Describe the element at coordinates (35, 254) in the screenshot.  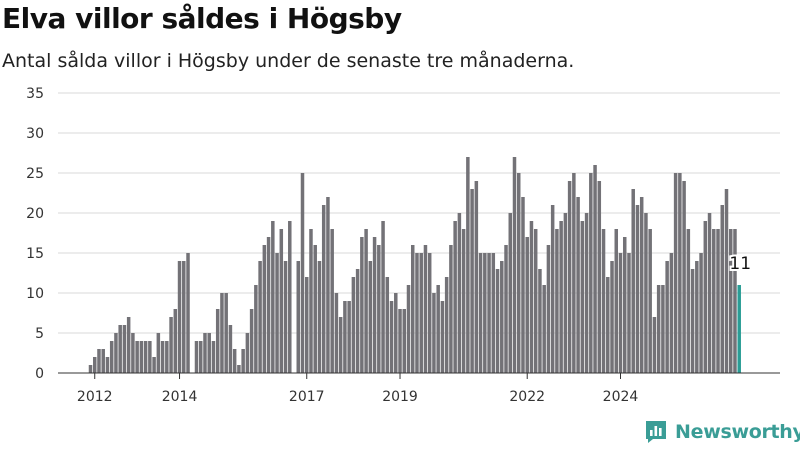
I see `y-tick-label: 15` at that location.